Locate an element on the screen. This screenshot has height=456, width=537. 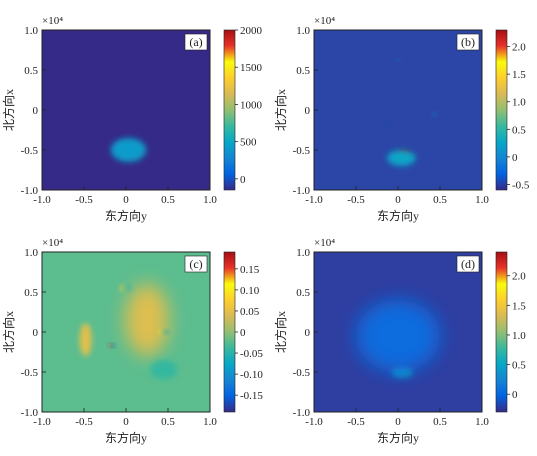
panel-label-box-d is located at coordinates (468, 264).